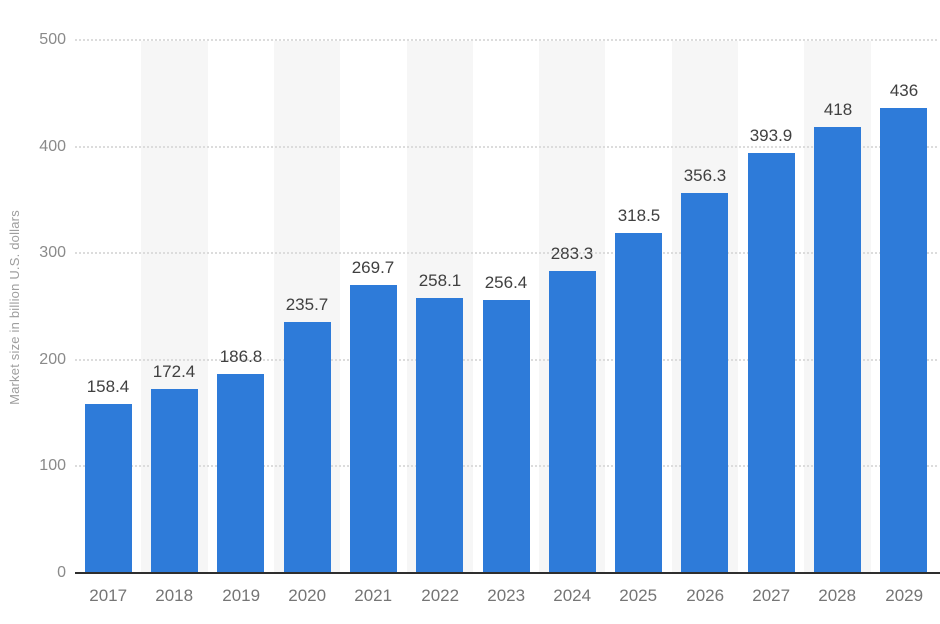 The width and height of the screenshot is (940, 624). Describe the element at coordinates (52, 466) in the screenshot. I see `y-axis-tick-label: 100` at that location.